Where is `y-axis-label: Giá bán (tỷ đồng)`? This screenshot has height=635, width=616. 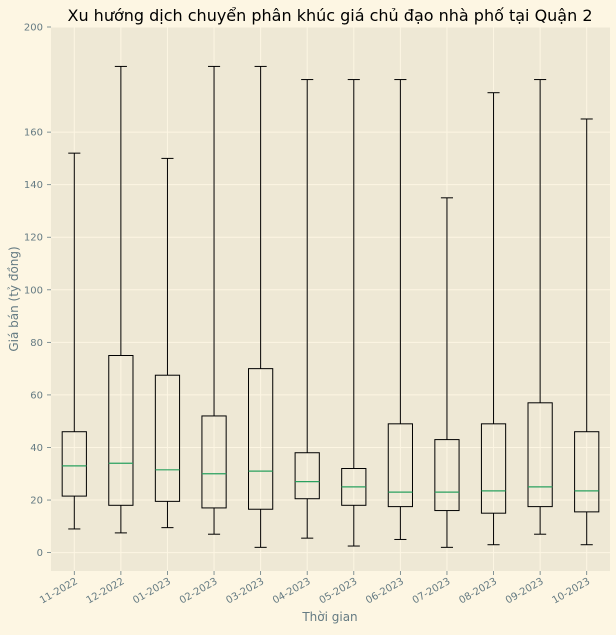 y-axis-label: Giá bán (tỷ đồng) is located at coordinates (14, 298).